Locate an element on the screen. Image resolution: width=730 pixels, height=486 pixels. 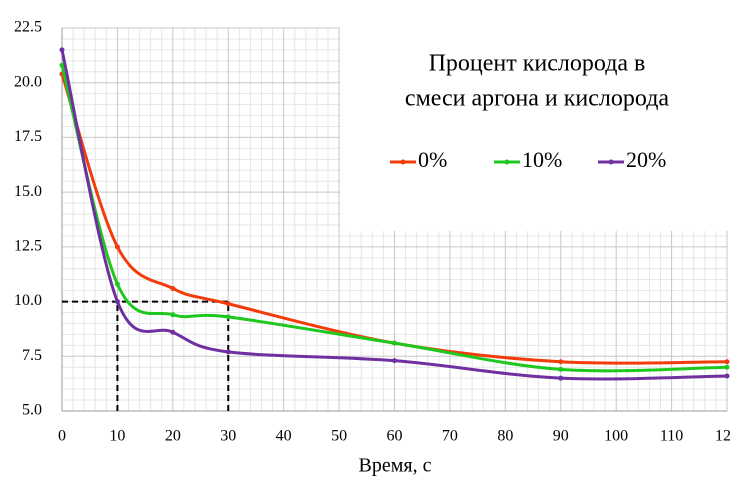
x-tick-label: 10 is located at coordinates (117, 436).